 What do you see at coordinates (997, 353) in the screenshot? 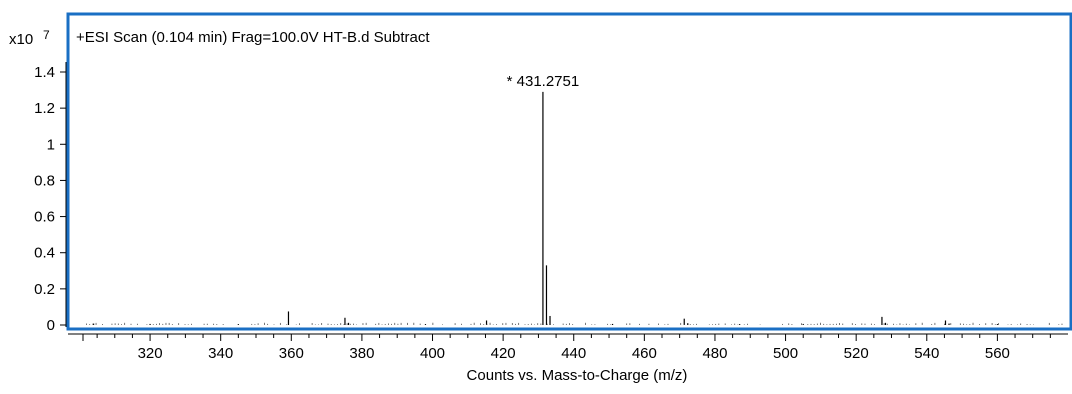
I see `x-tick-label: 560` at bounding box center [997, 353].